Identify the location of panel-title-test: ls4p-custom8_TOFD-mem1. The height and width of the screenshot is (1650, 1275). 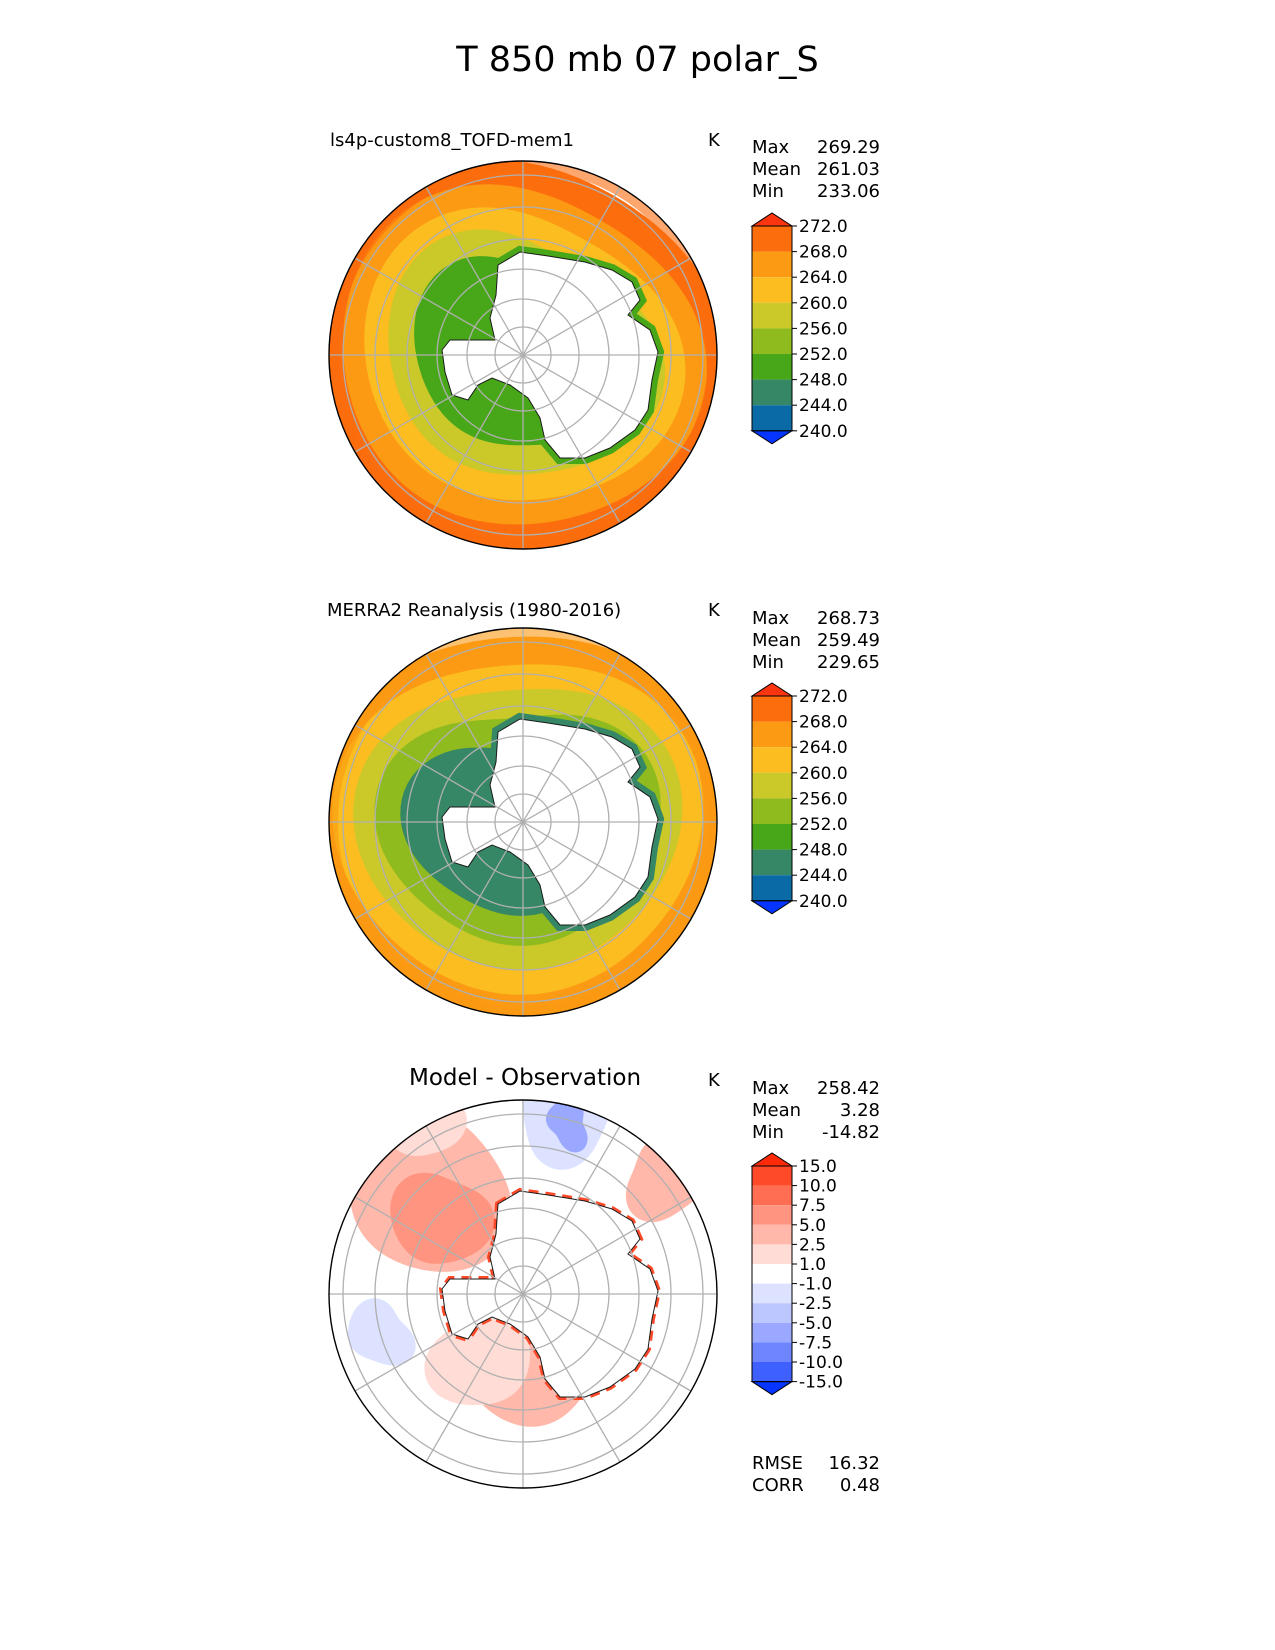
(452, 140).